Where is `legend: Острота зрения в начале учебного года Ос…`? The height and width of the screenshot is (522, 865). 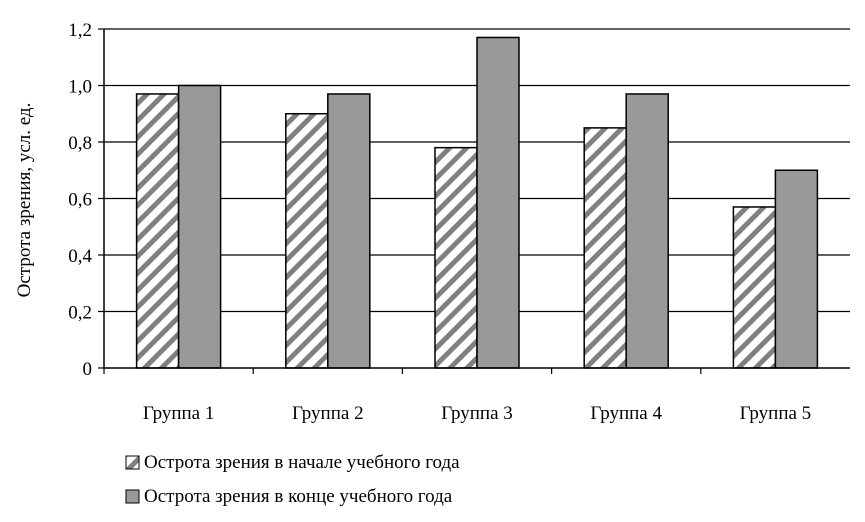
legend: Острота зрения в начале учебного года Ос… is located at coordinates (292, 479).